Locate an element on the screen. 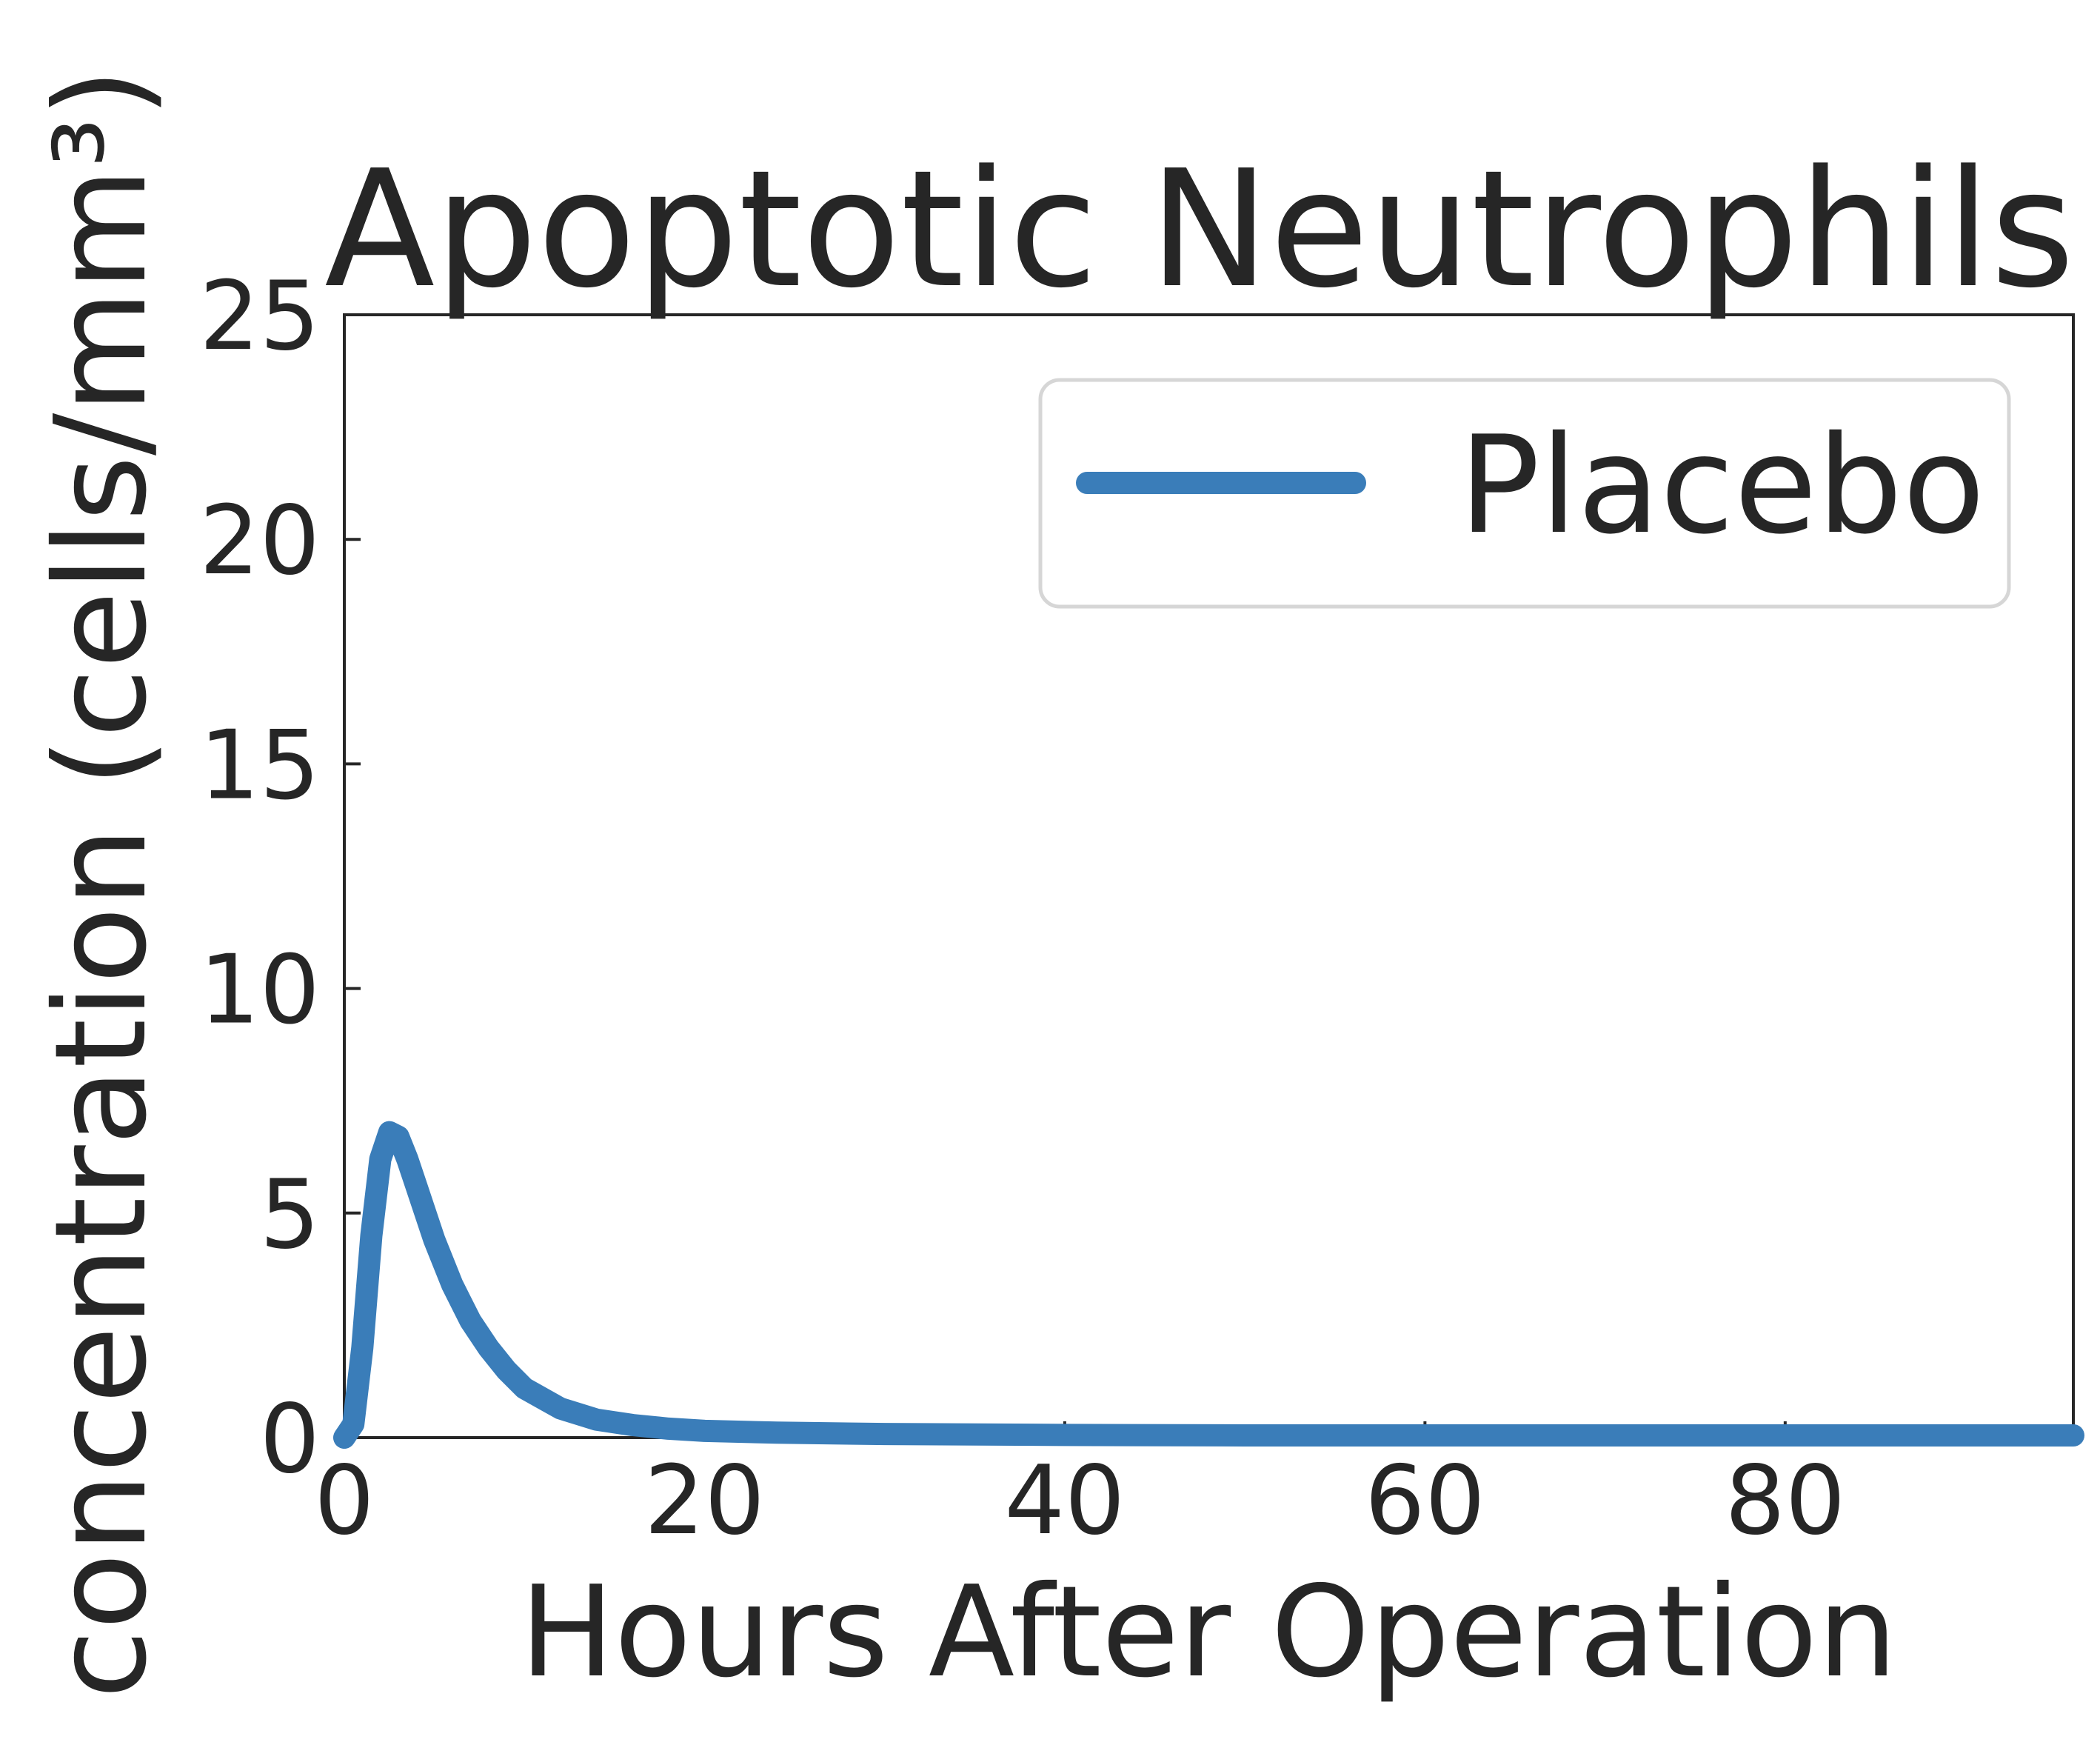  y-axis-label: concentration (cells/mm³) is located at coordinates (101, 883).